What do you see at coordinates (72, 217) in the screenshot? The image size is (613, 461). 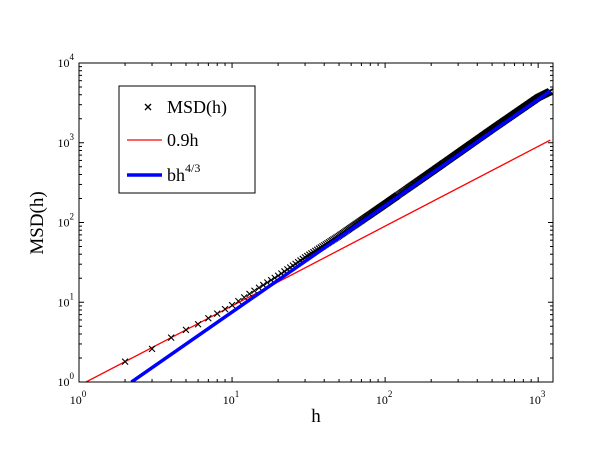 I see `y-tick-label-exponent: 2` at bounding box center [72, 217].